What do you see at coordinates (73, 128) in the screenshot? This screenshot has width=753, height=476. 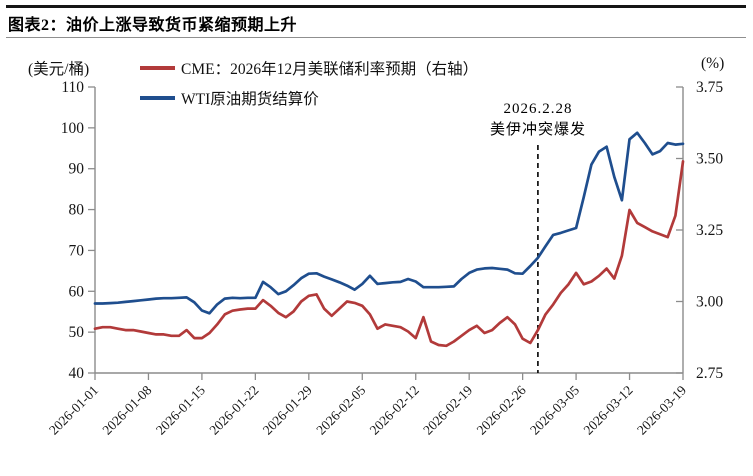 I see `left-axis-tick-label: 100` at bounding box center [73, 128].